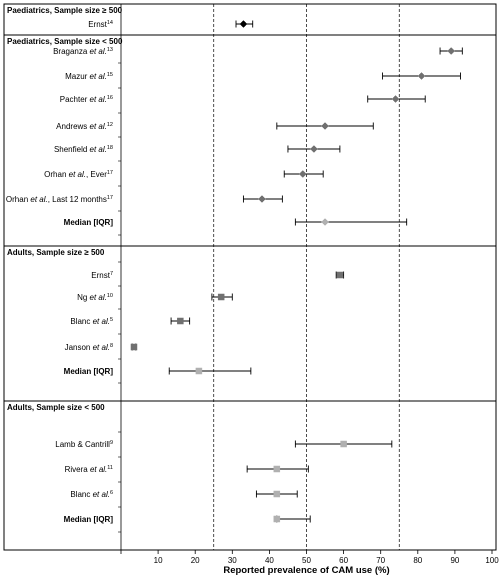 The width and height of the screenshot is (500, 578). I want to click on row-label: Pachter et al.16, so click(86, 99).